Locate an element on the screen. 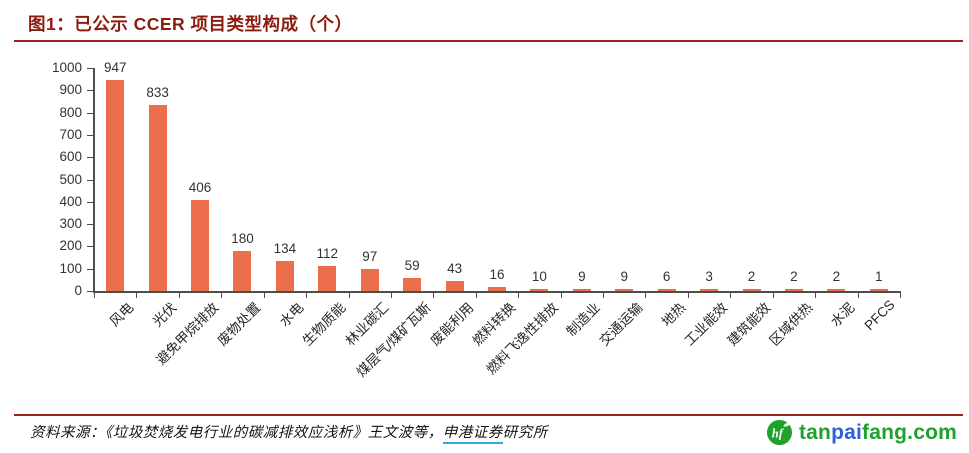  source-link: 申港证券 is located at coordinates (472, 434).